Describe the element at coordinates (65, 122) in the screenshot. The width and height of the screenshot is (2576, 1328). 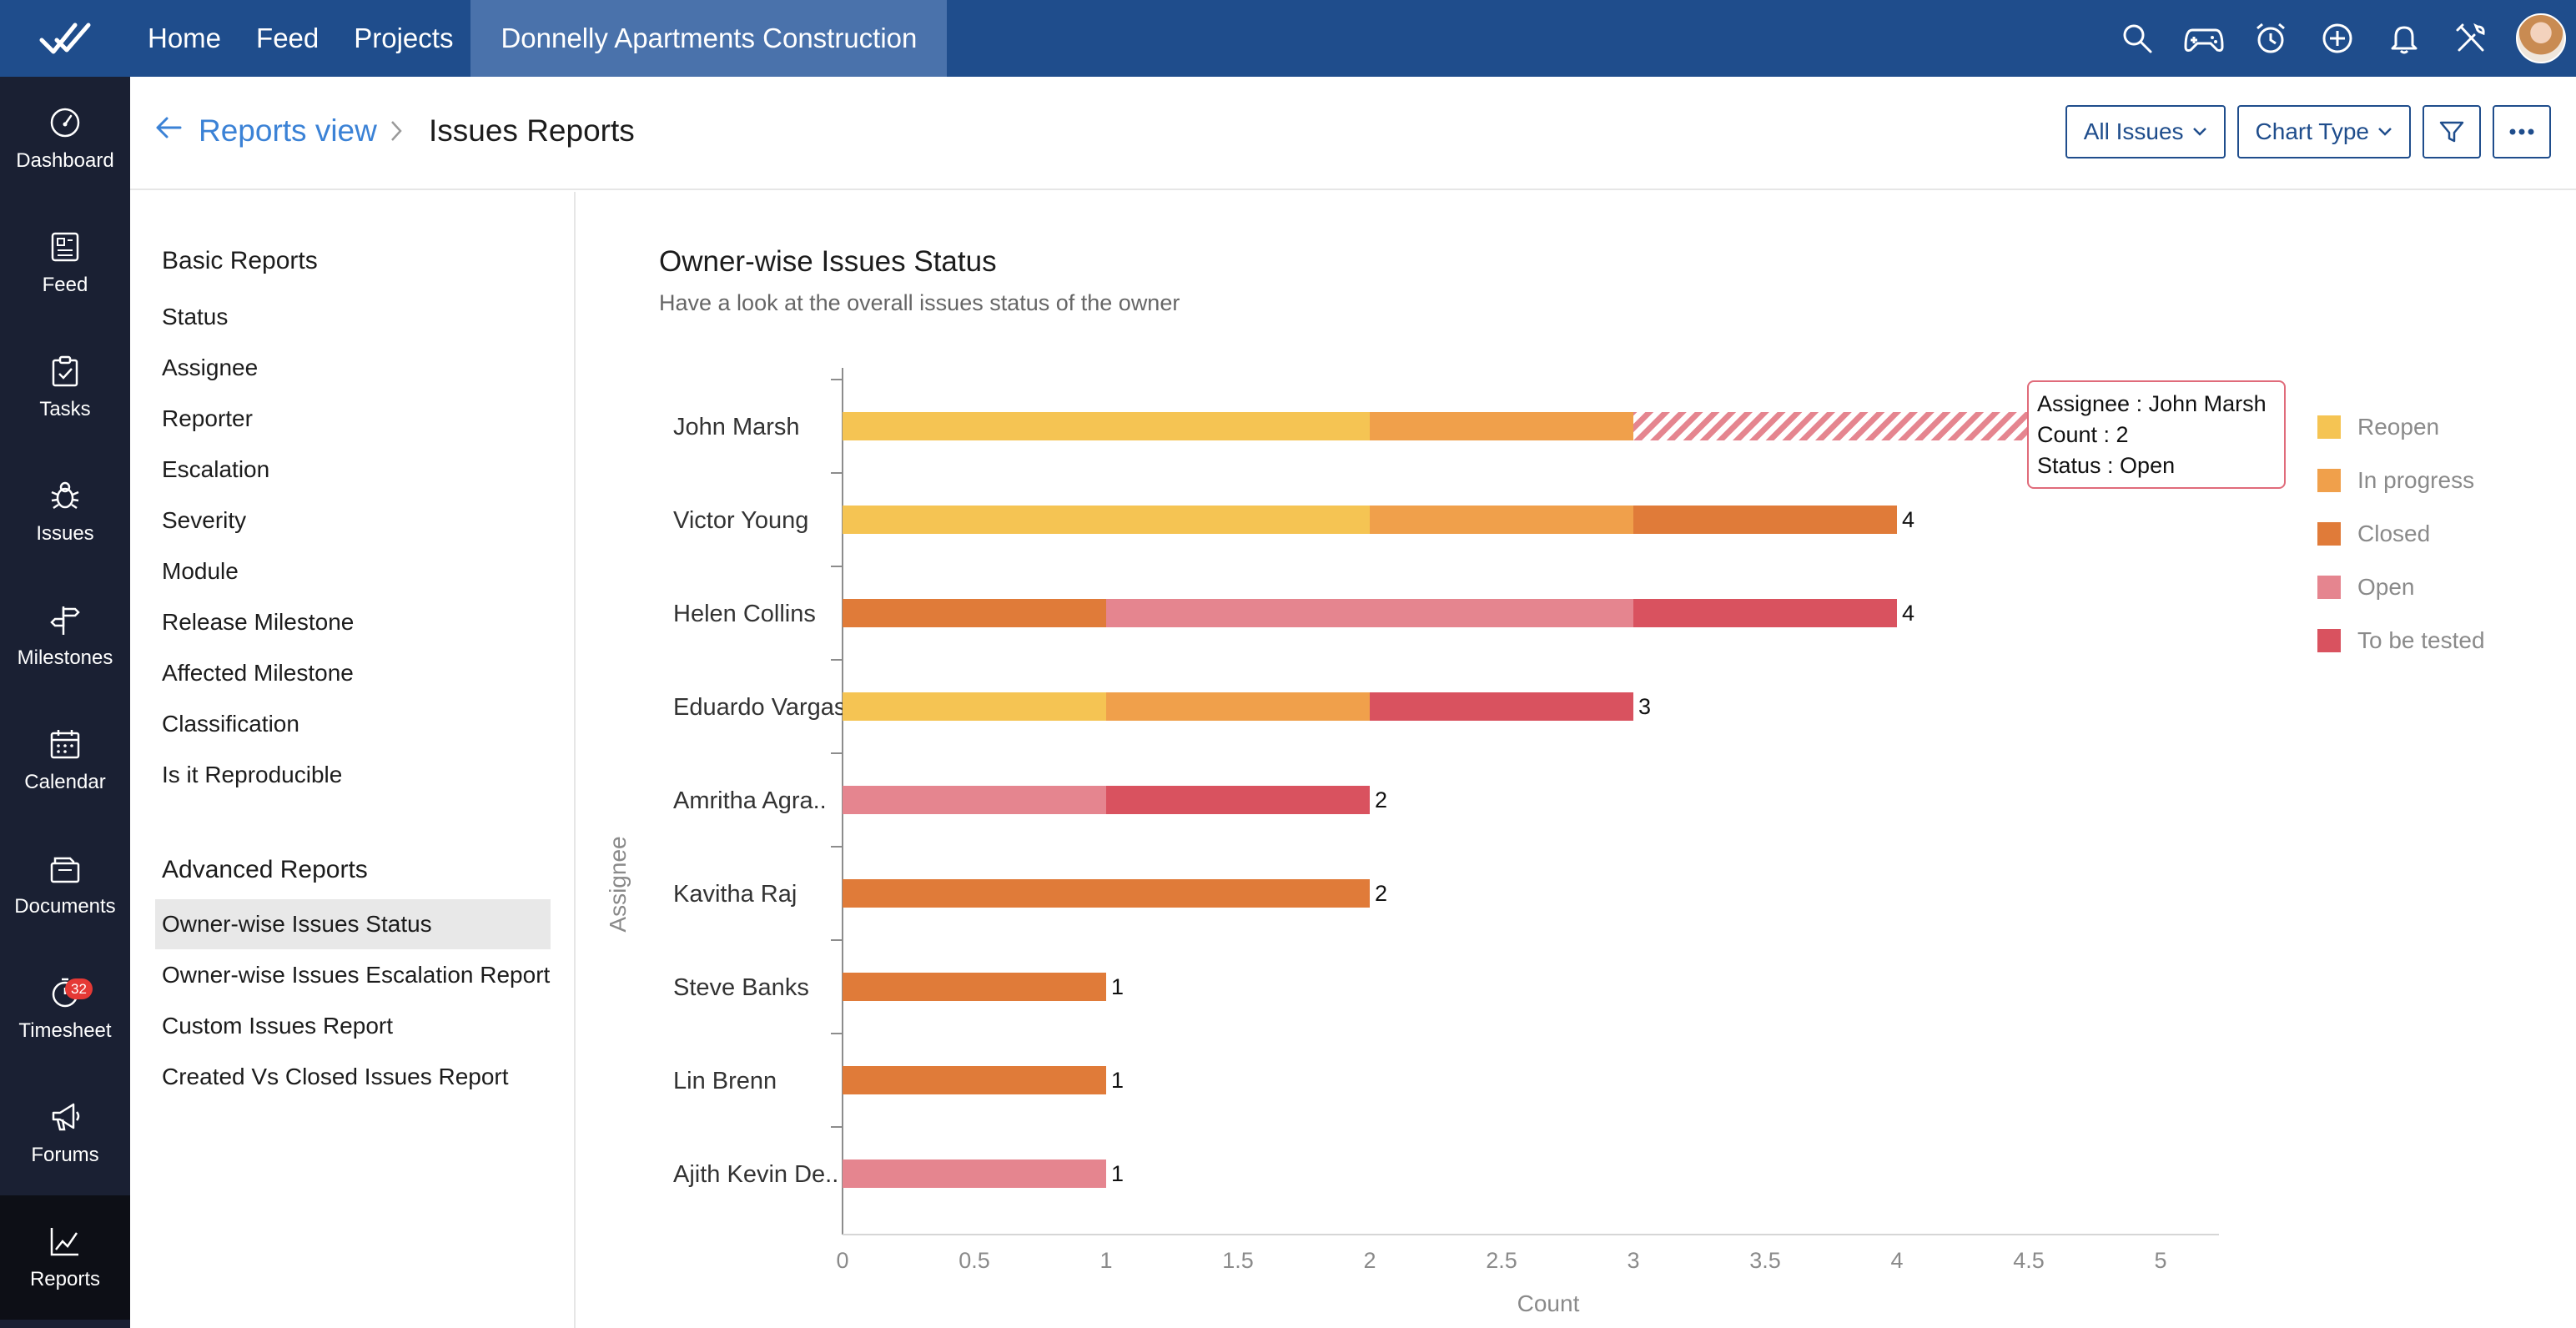
I see `dashboard-icon` at that location.